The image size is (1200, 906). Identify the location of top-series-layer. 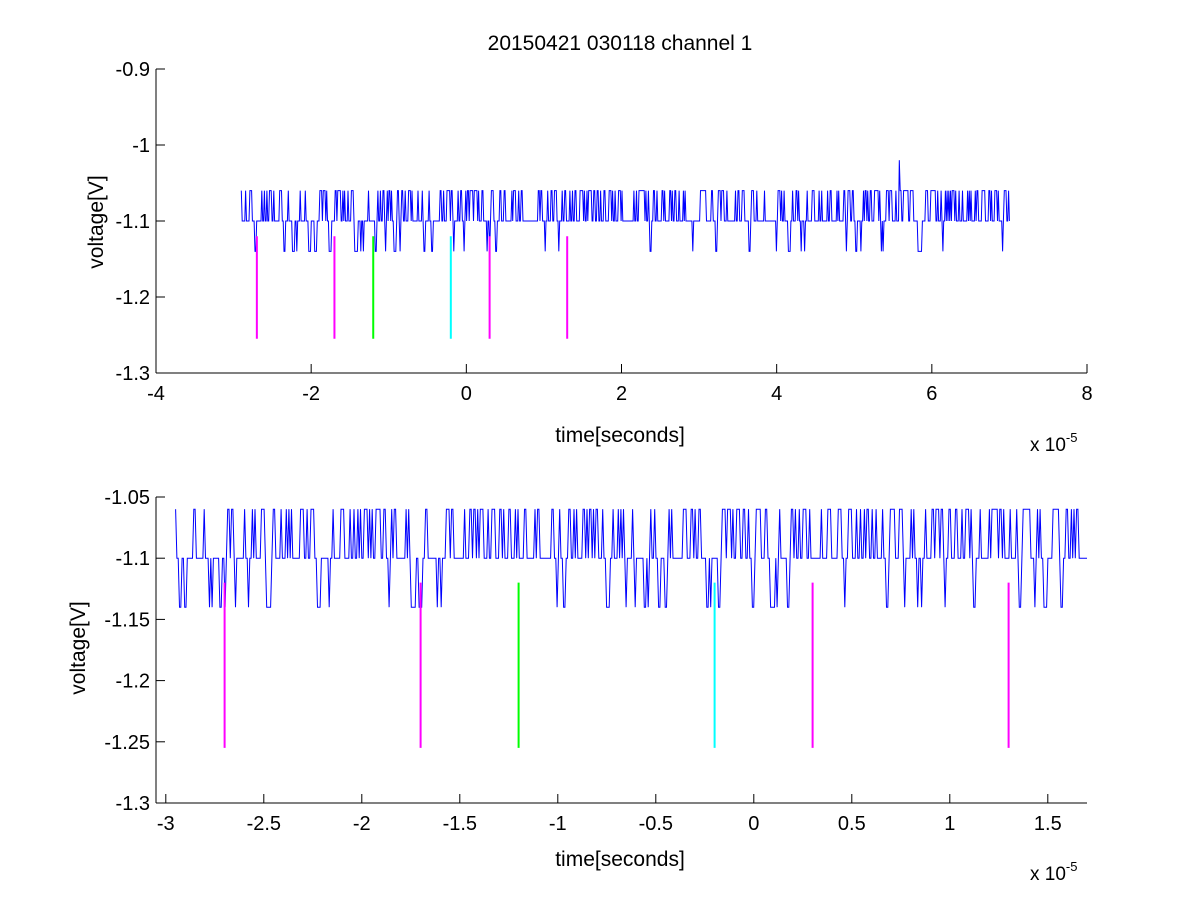
(625, 206).